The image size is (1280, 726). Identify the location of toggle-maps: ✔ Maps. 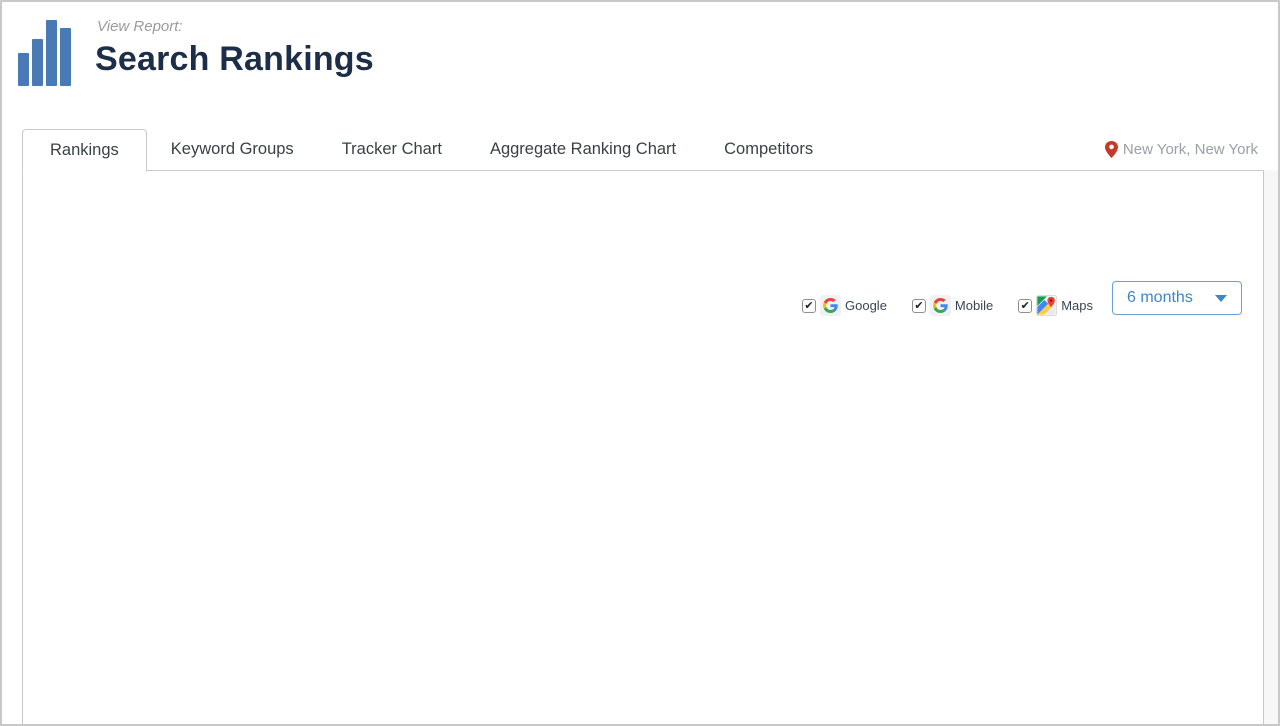
(1055, 305).